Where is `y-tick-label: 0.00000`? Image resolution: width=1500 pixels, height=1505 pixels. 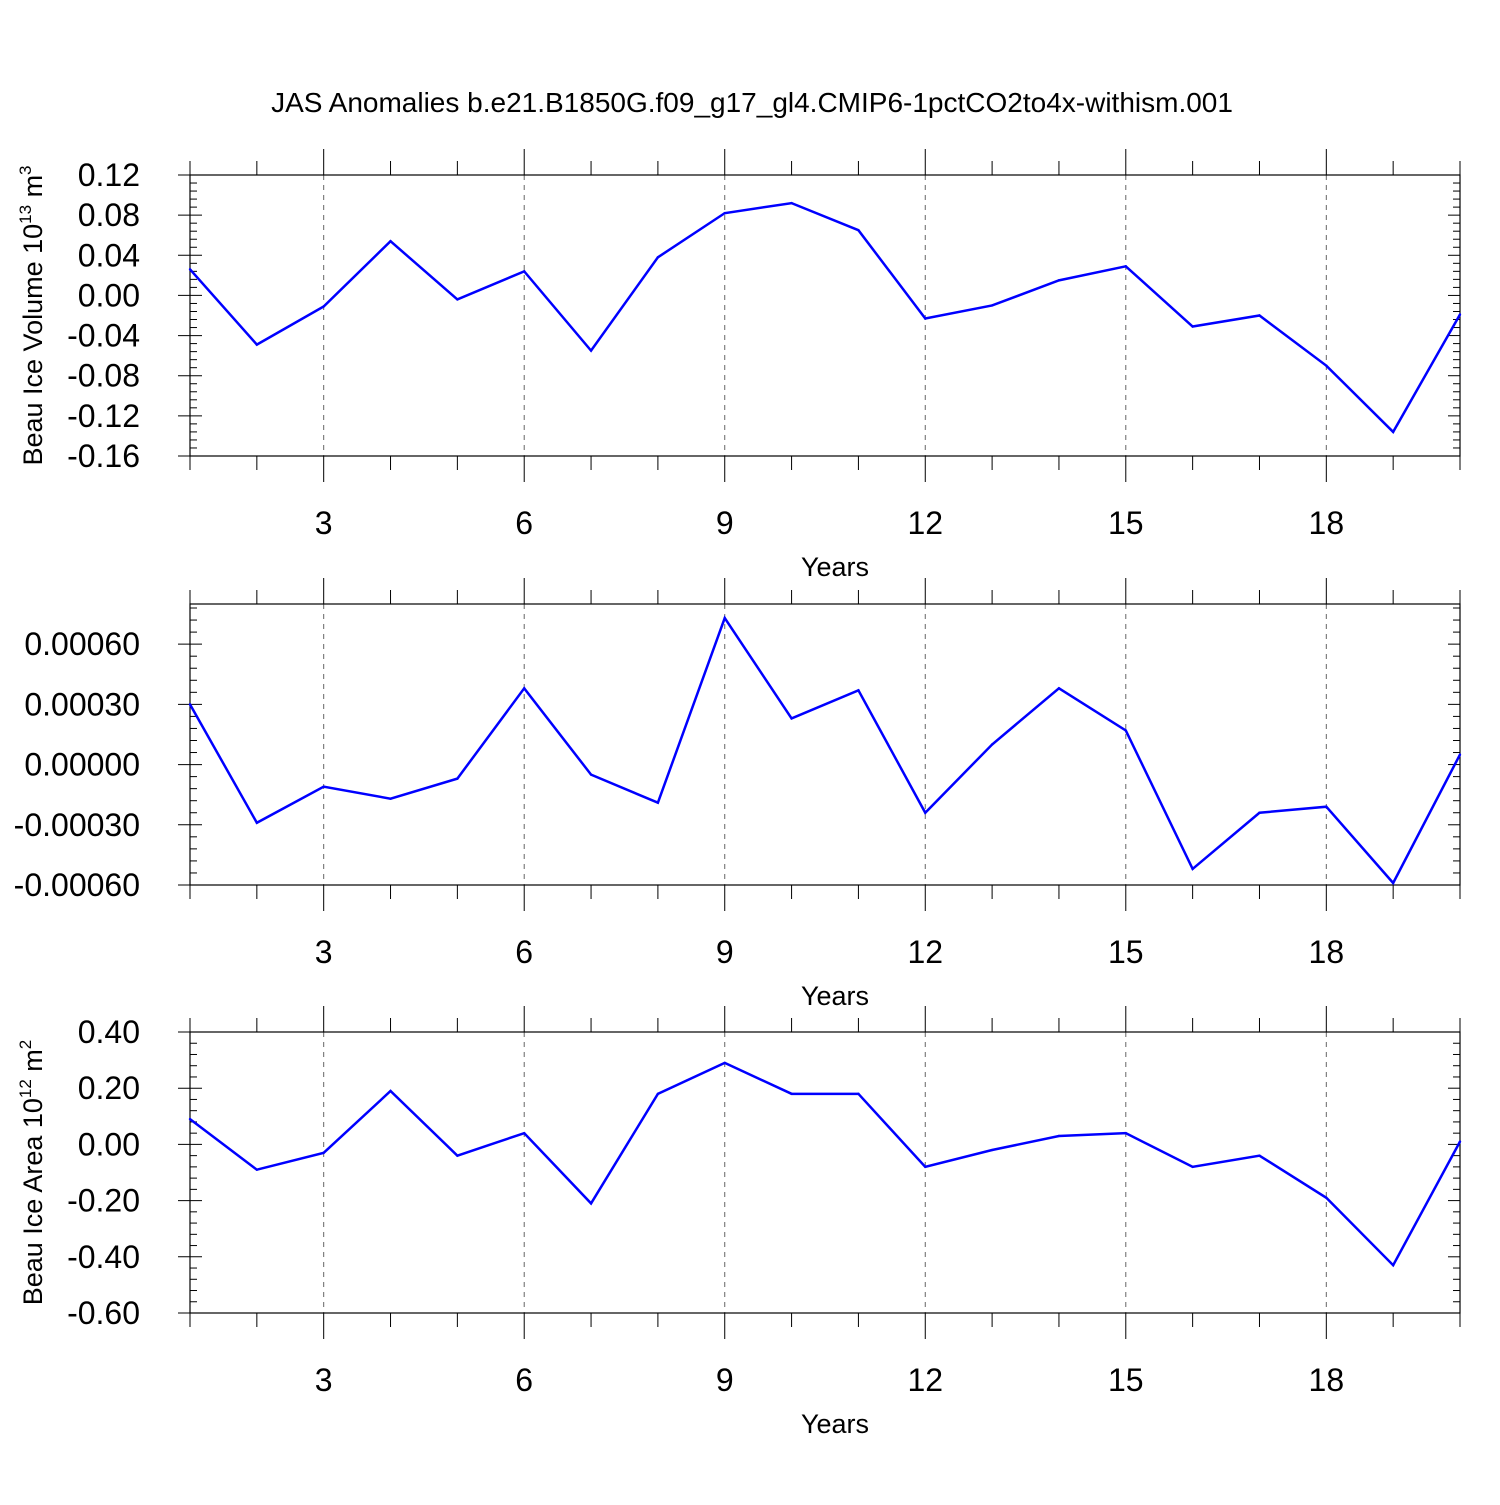 y-tick-label: 0.00000 is located at coordinates (82, 765).